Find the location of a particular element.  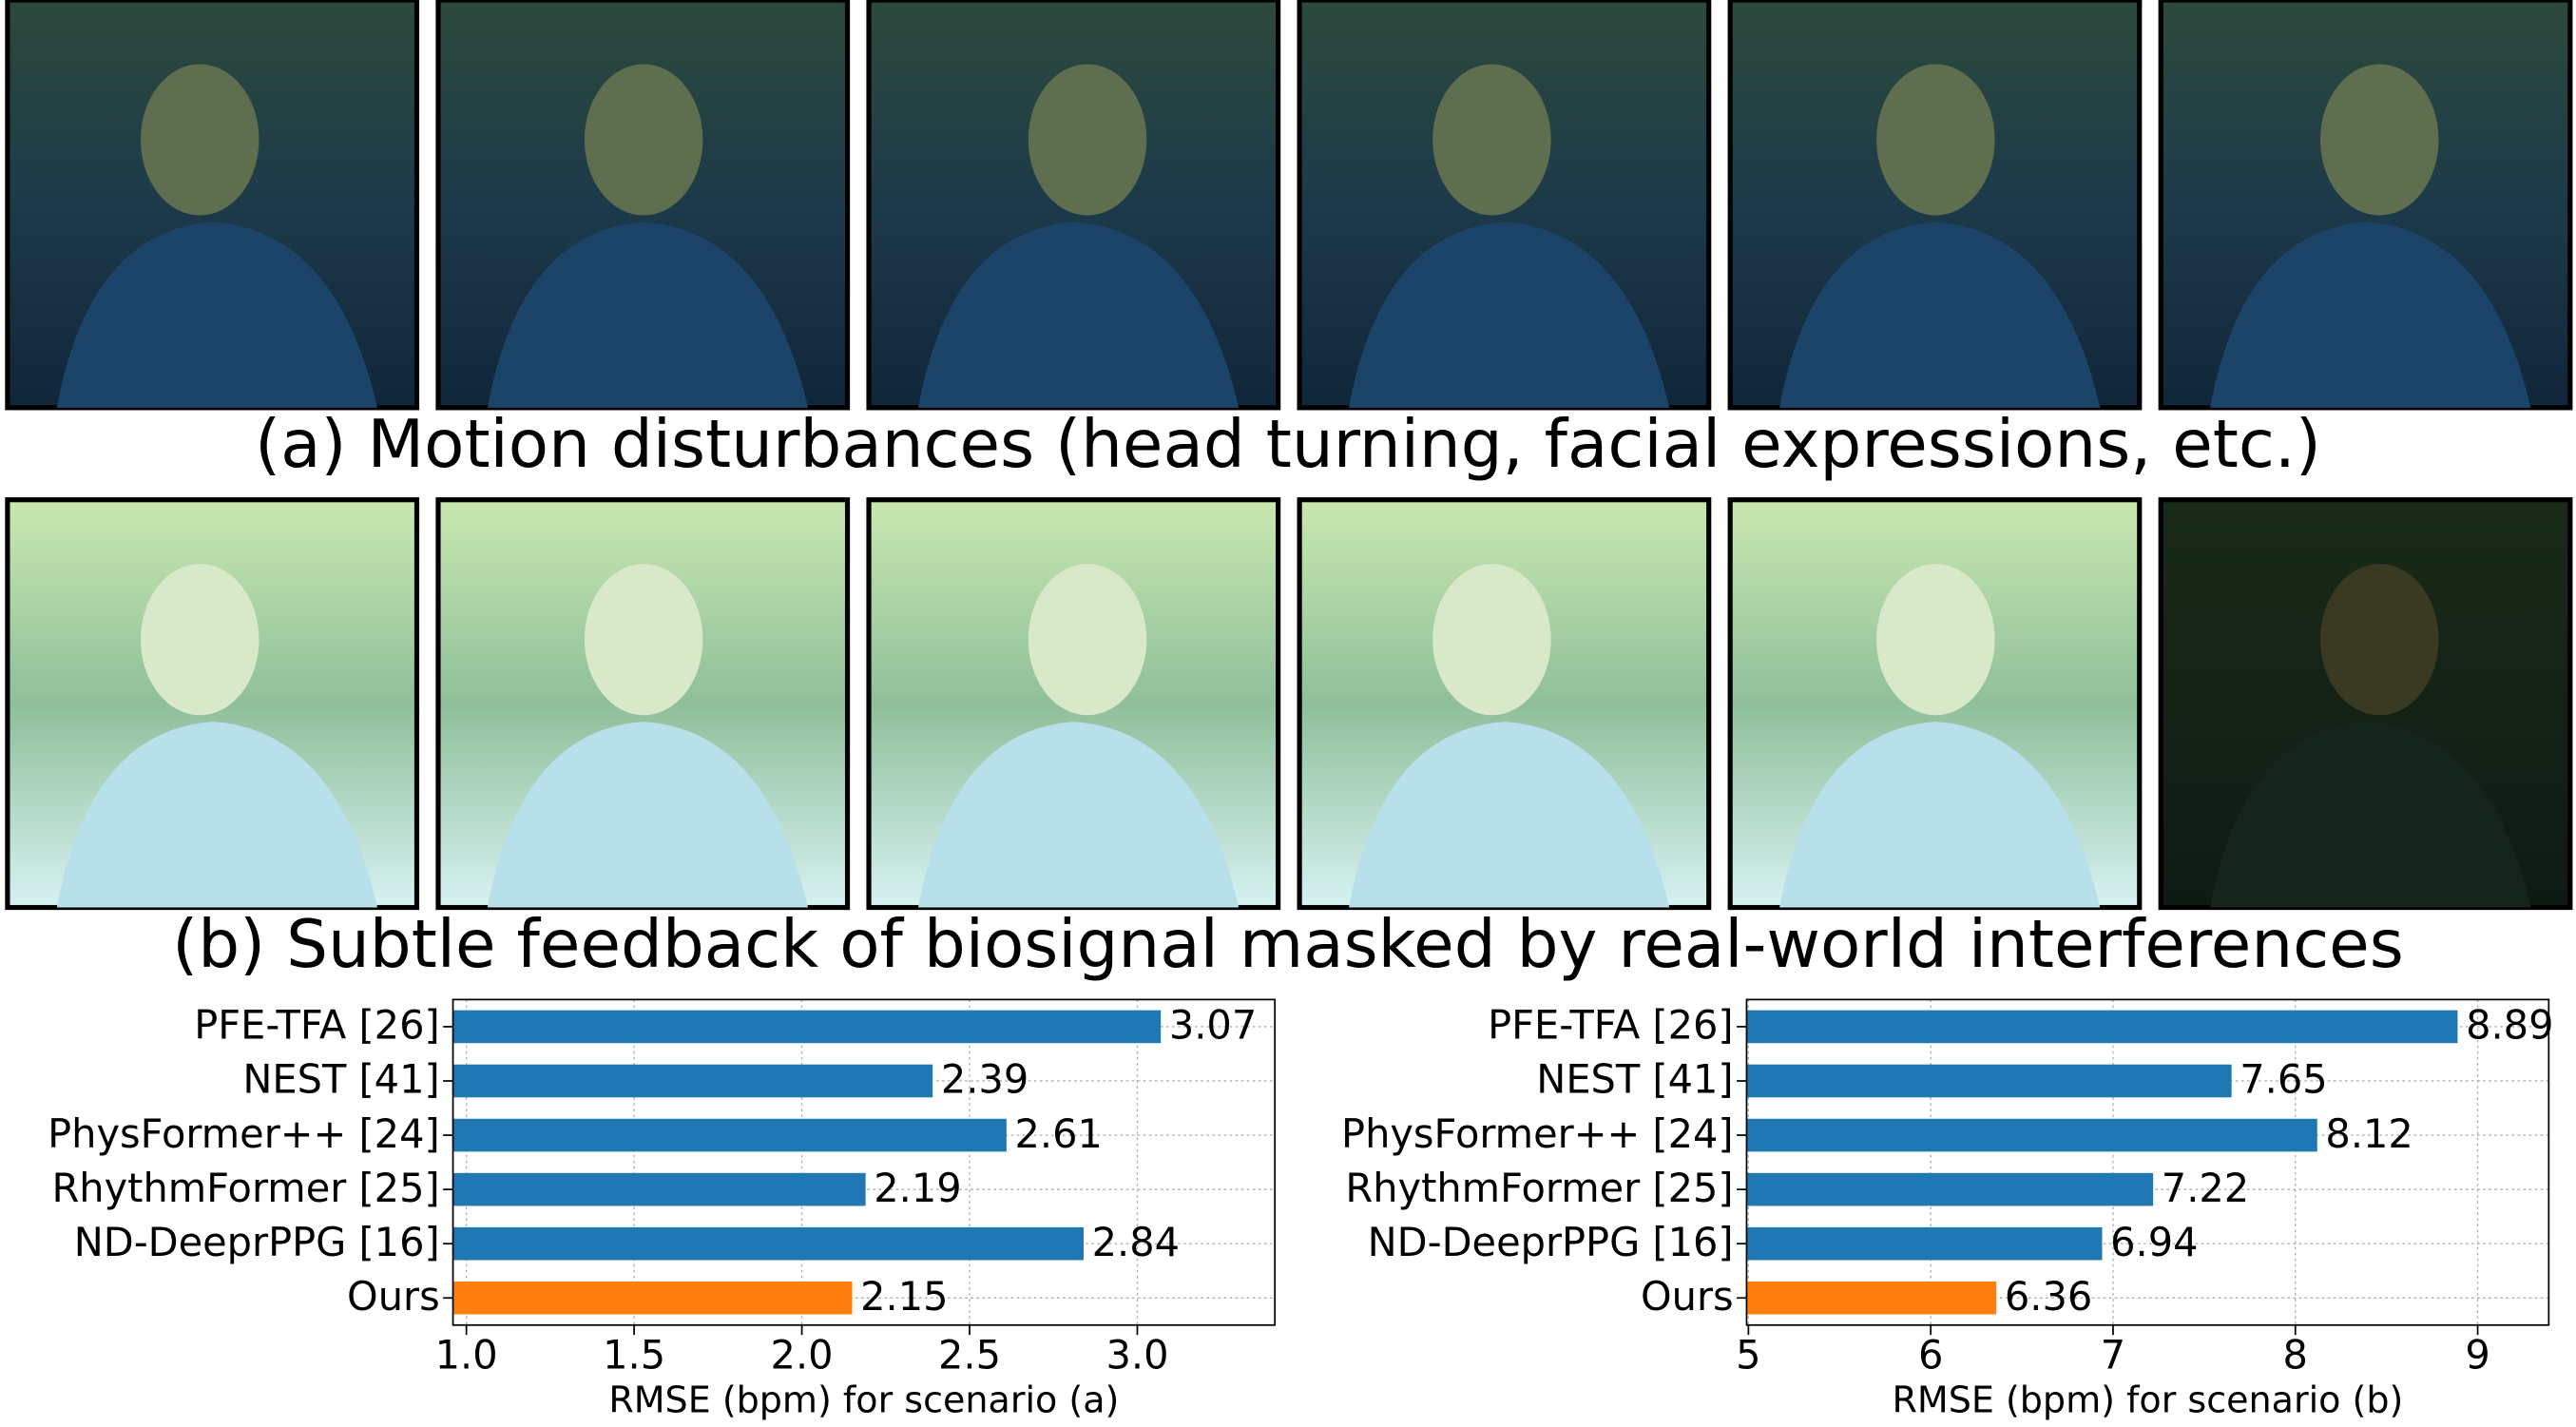

x-tick-label: 9 is located at coordinates (2477, 1354).